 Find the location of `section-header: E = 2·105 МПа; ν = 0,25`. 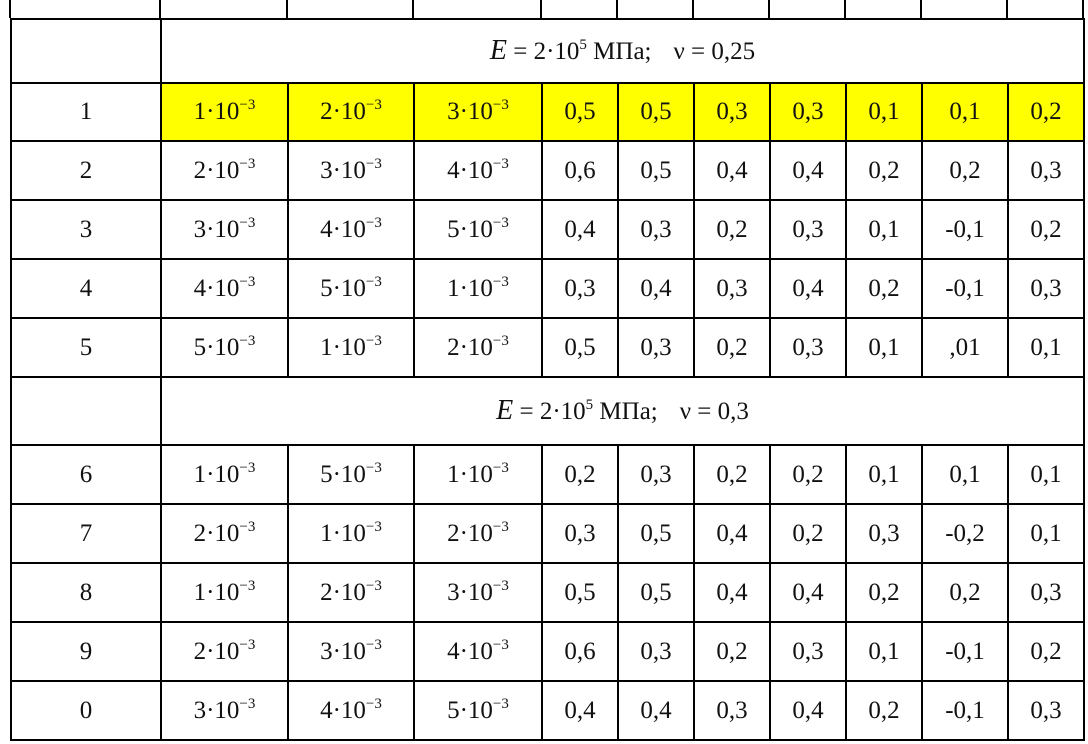

section-header: E = 2·105 МПа; ν = 0,25 is located at coordinates (622, 51).